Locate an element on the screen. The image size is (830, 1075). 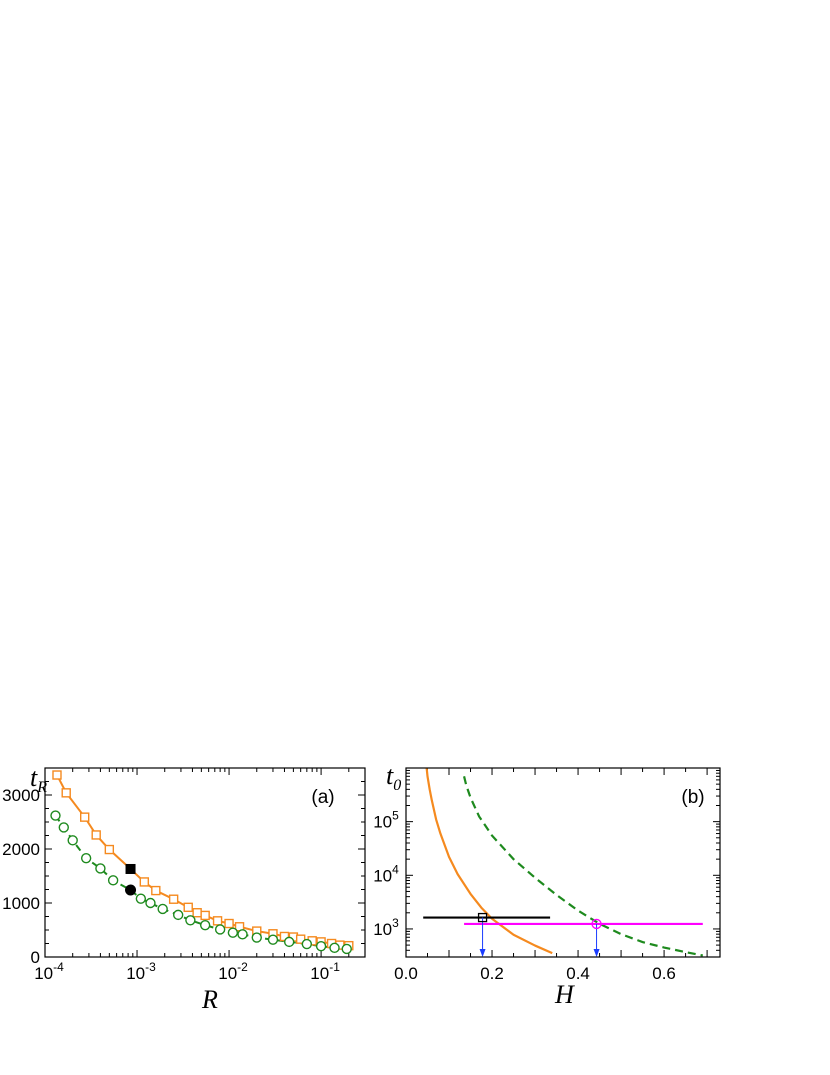
y-tick-label-exp: 4 is located at coordinates (395, 869).